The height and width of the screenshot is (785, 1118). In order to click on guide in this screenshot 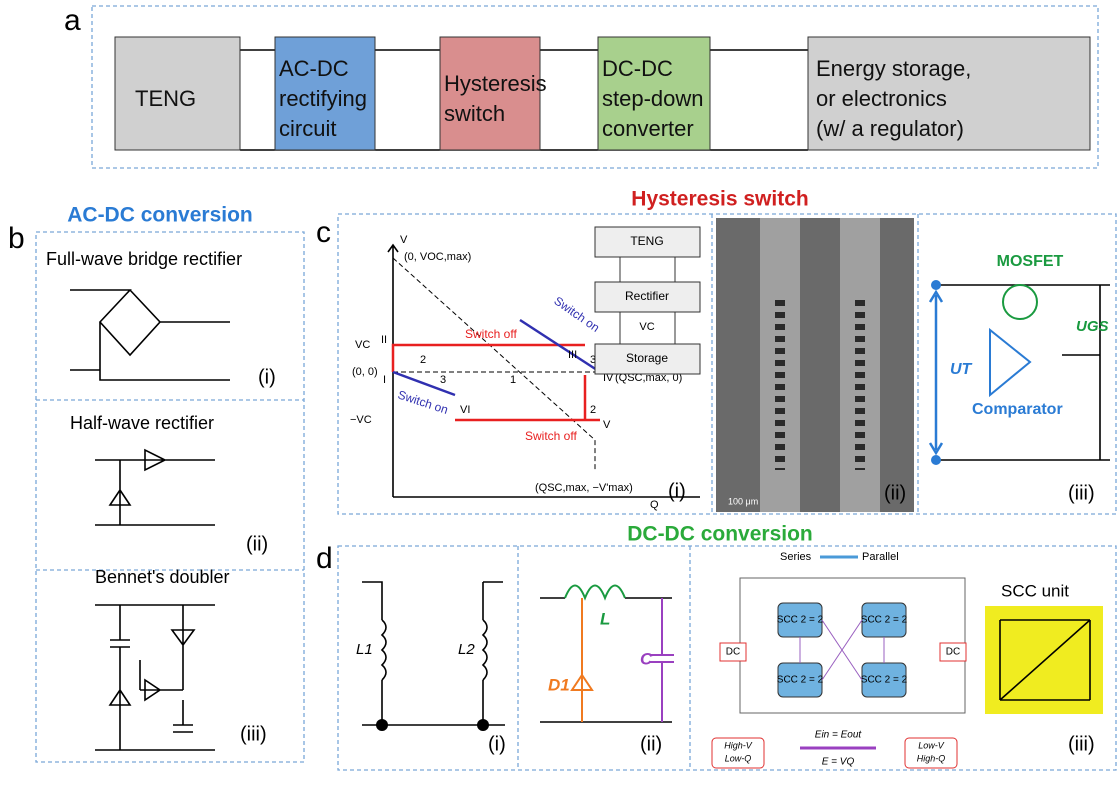, I will do `click(494, 363)`.